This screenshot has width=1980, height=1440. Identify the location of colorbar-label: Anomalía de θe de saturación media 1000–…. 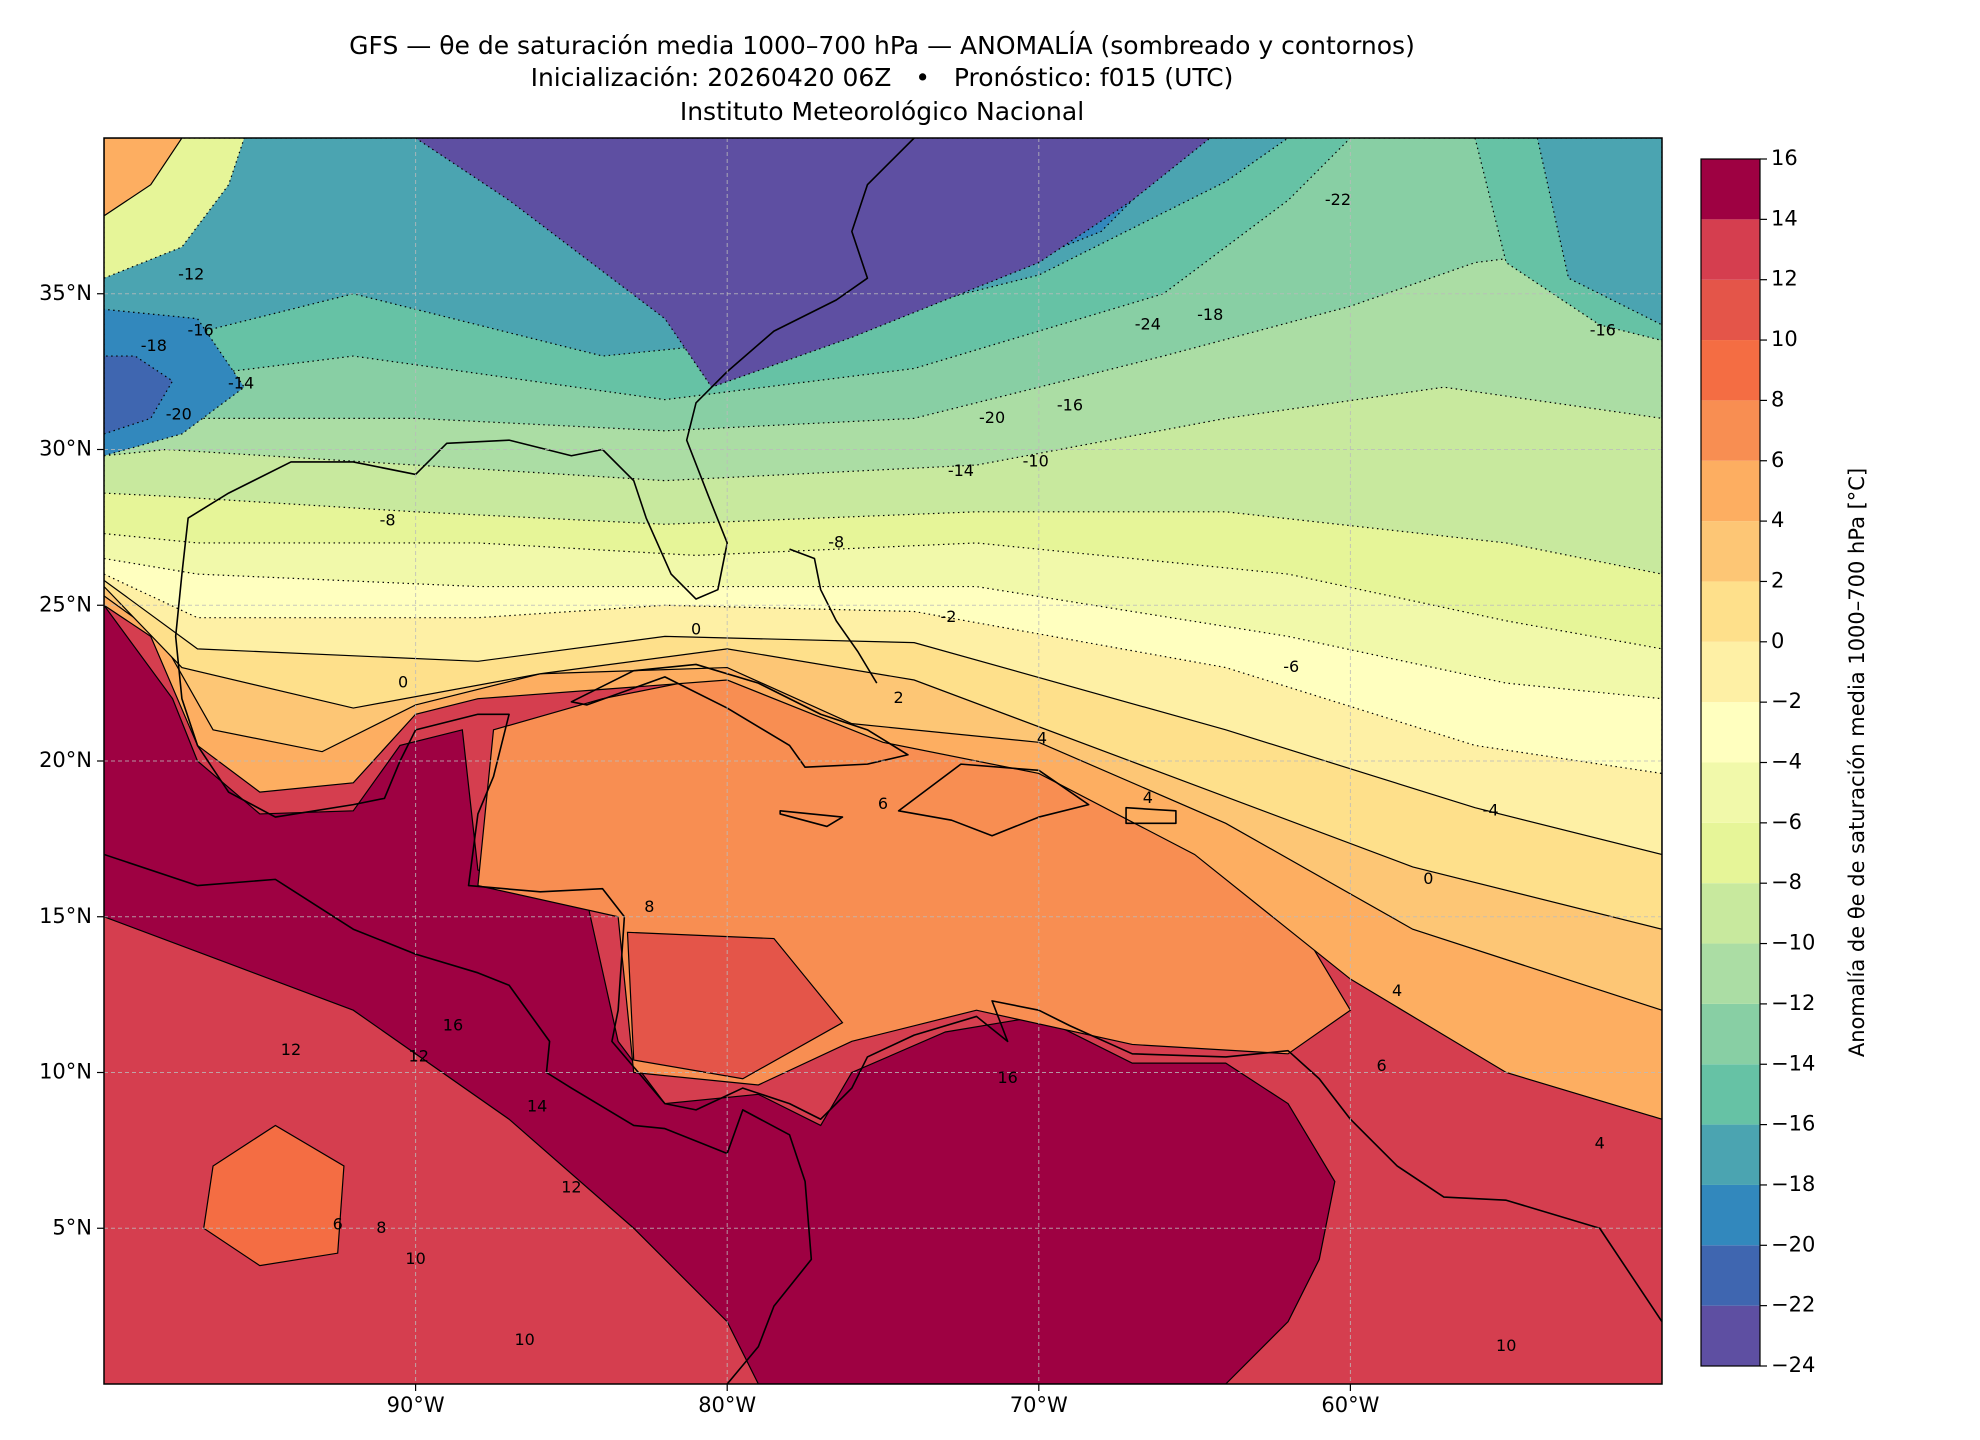
(1857, 762).